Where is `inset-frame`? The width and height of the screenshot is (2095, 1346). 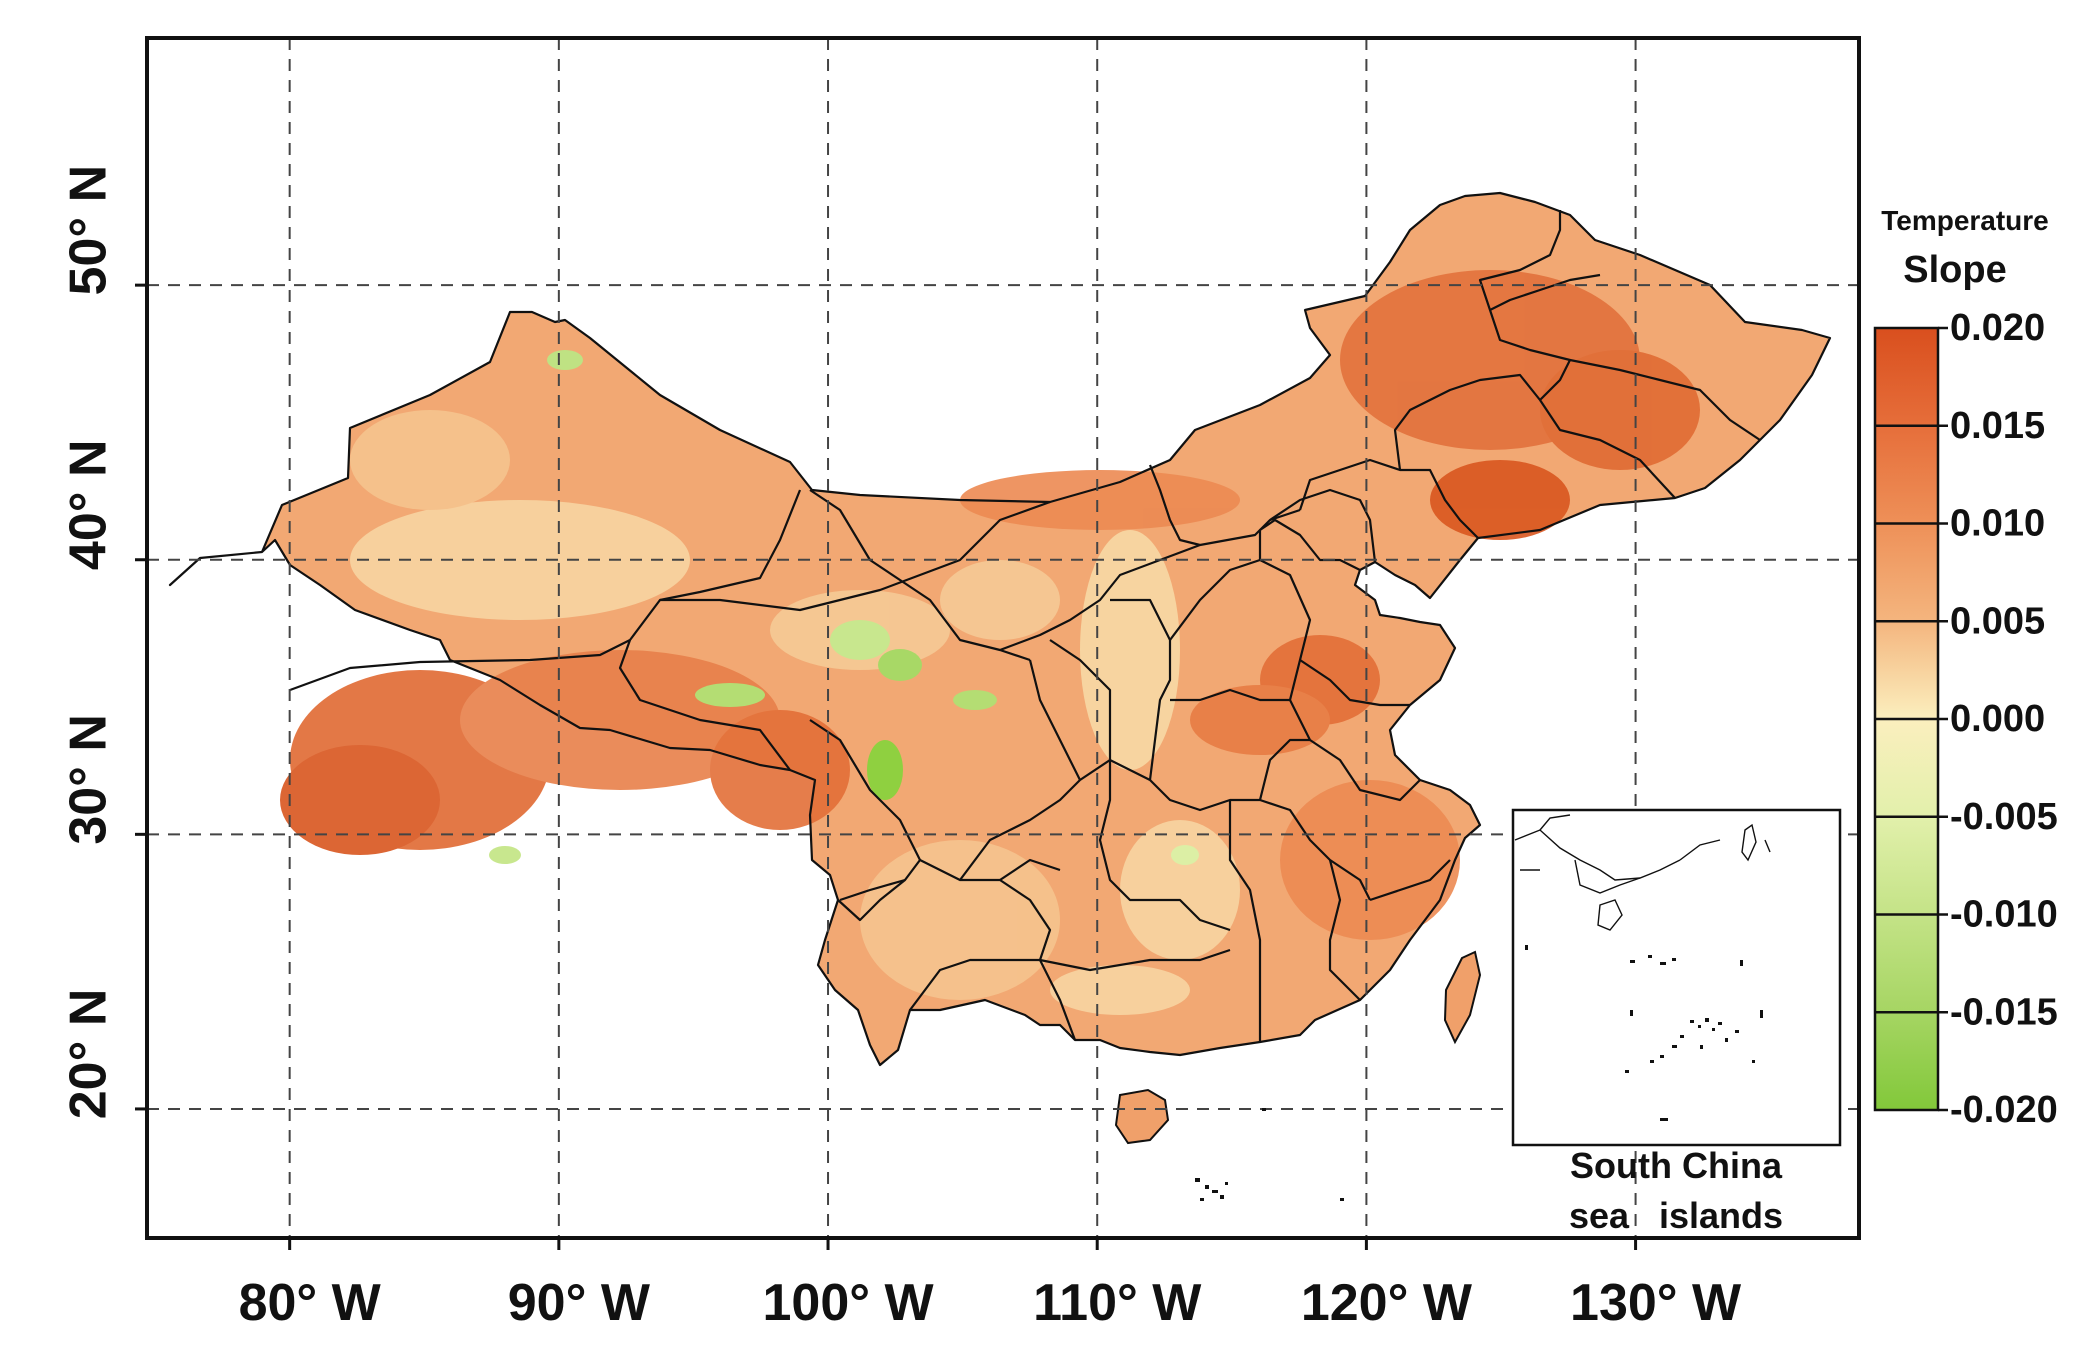
inset-frame is located at coordinates (1676, 977).